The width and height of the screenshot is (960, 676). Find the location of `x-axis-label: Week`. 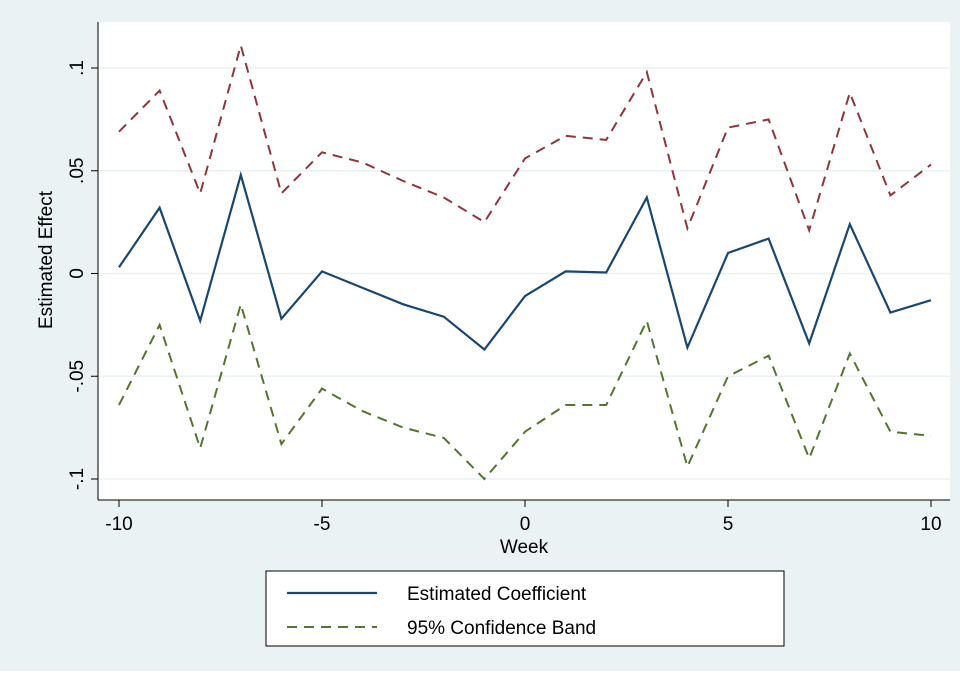

x-axis-label: Week is located at coordinates (524, 547).